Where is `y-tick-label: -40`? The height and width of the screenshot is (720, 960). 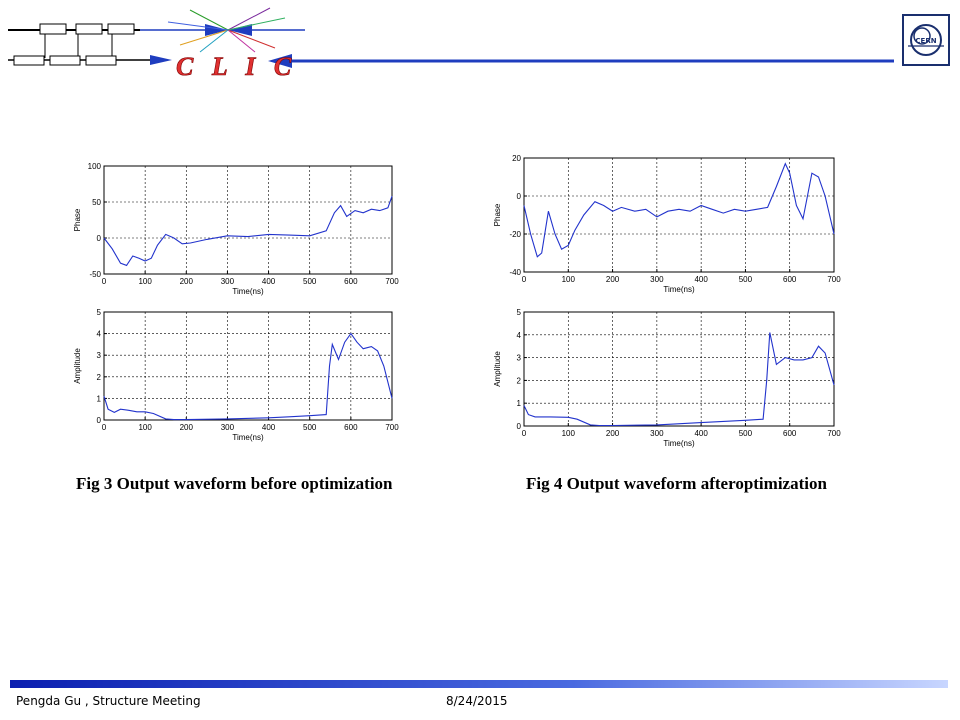 y-tick-label: -40 is located at coordinates (515, 272).